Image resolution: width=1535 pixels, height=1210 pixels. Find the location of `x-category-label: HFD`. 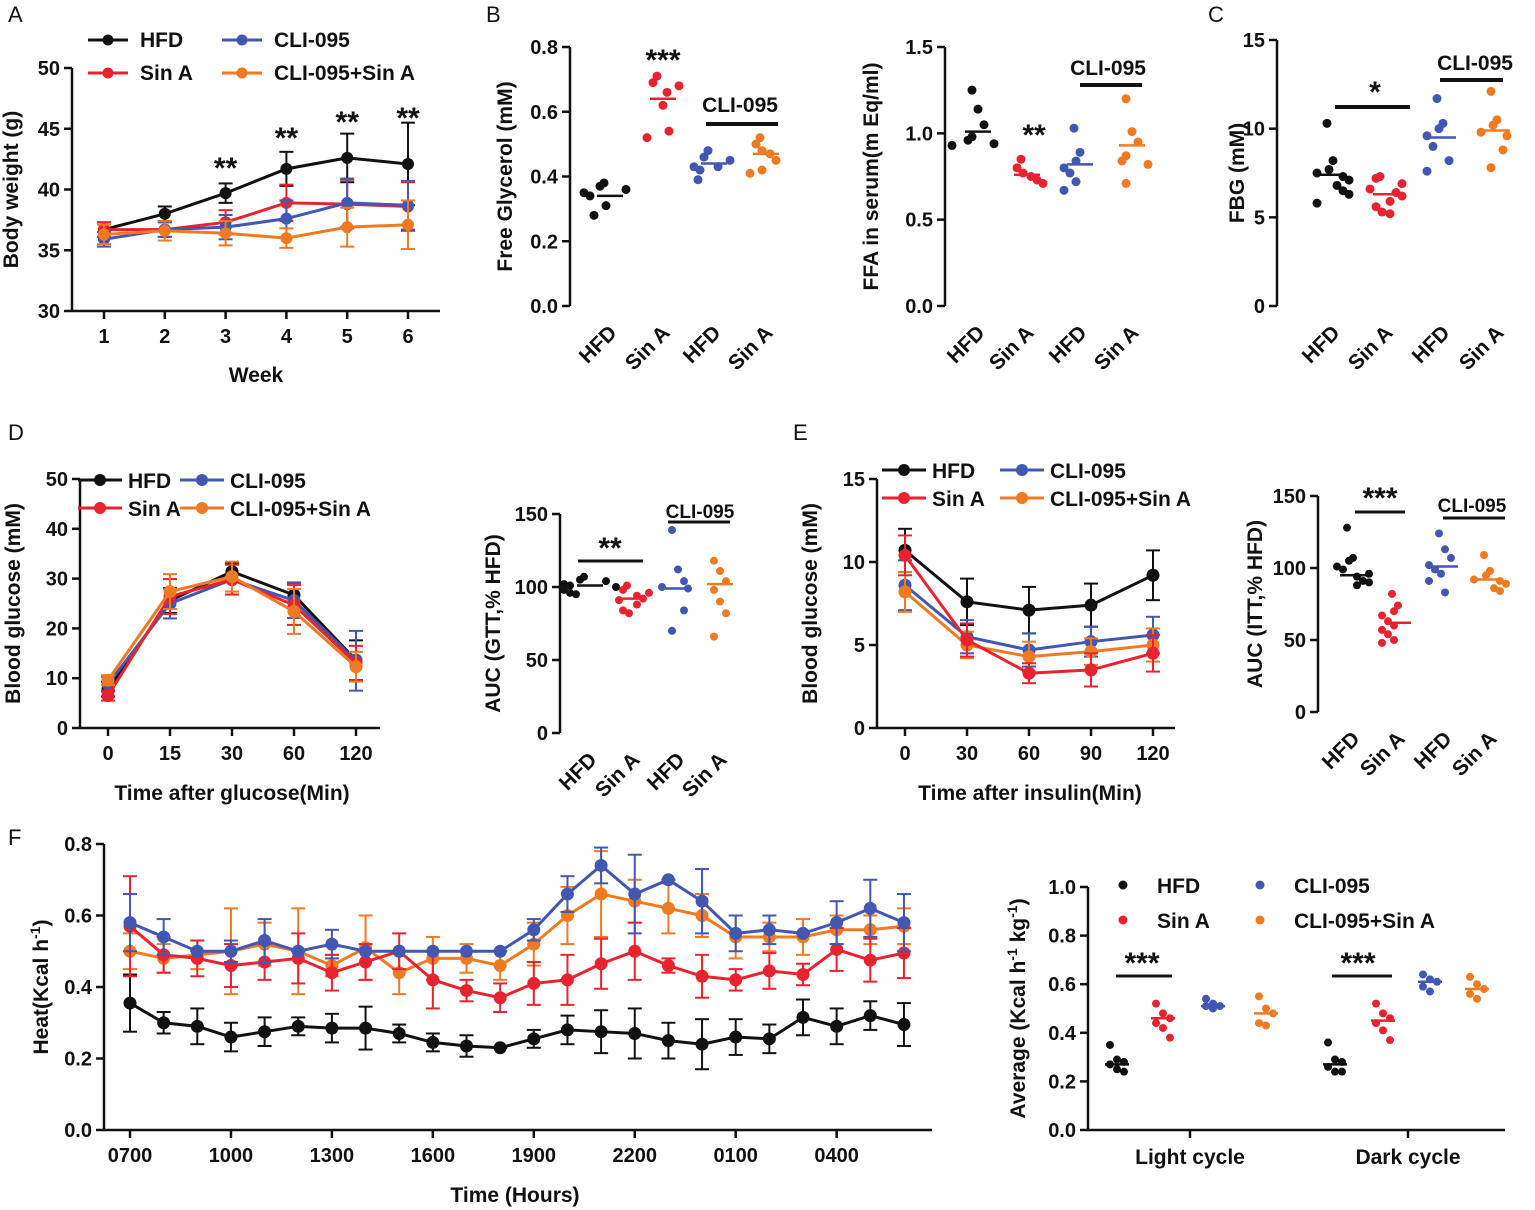

x-category-label: HFD is located at coordinates (1431, 344).